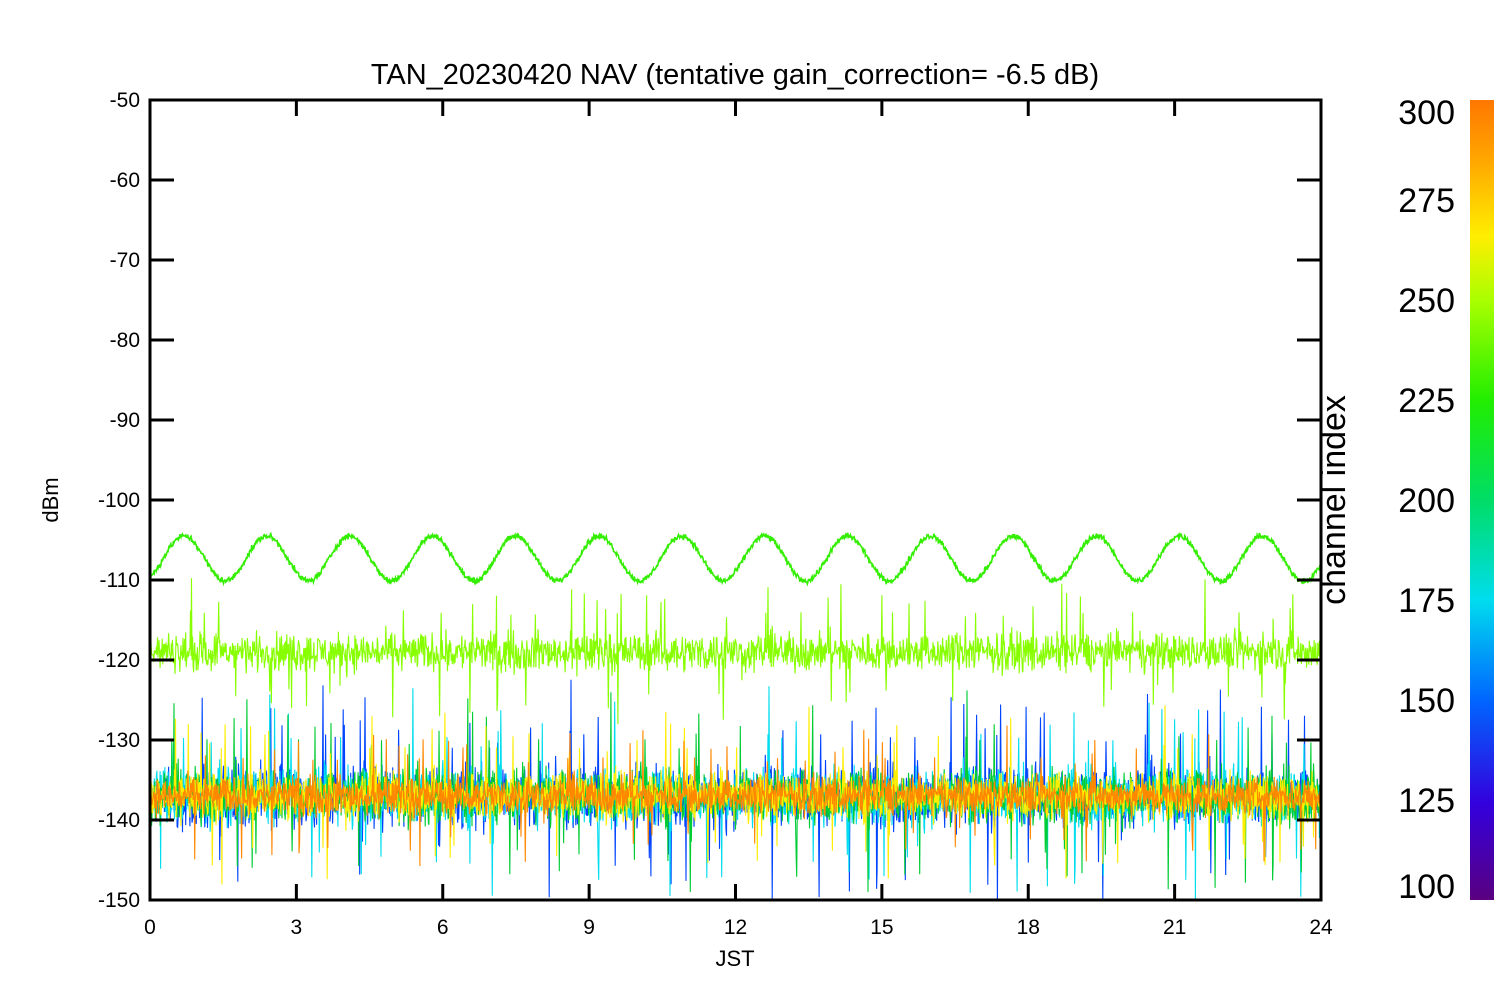 This screenshot has width=1500, height=1000. I want to click on x-tick-label-1: 3, so click(297, 927).